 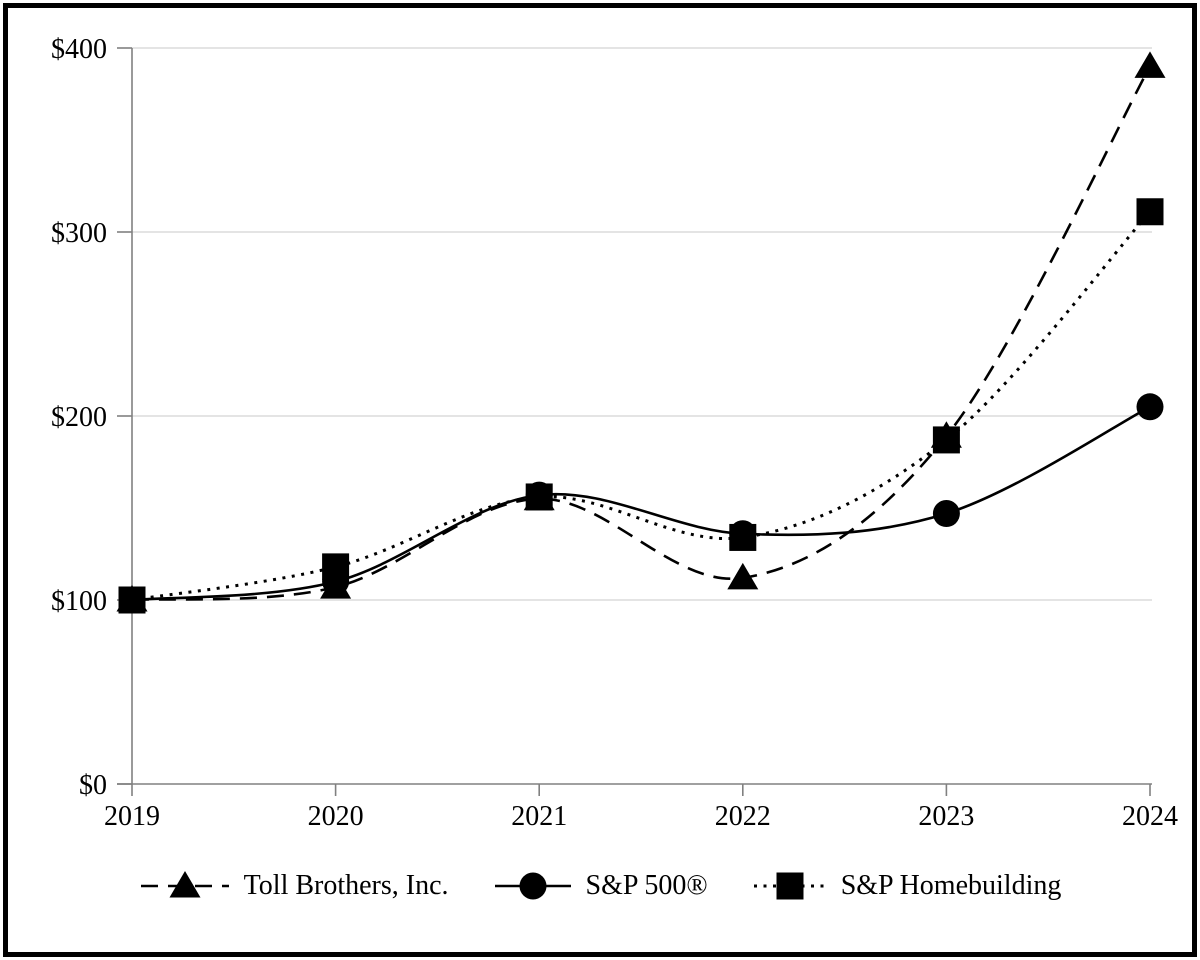 I want to click on y-tick-label: $0, so click(x=93, y=785).